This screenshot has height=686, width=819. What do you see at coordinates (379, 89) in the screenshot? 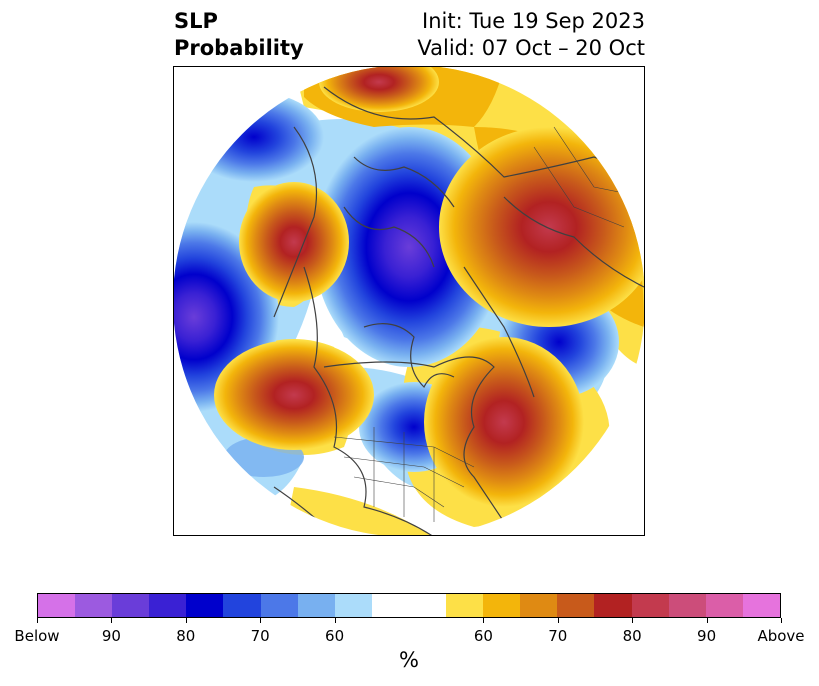
I see `arctic-high-area` at bounding box center [379, 89].